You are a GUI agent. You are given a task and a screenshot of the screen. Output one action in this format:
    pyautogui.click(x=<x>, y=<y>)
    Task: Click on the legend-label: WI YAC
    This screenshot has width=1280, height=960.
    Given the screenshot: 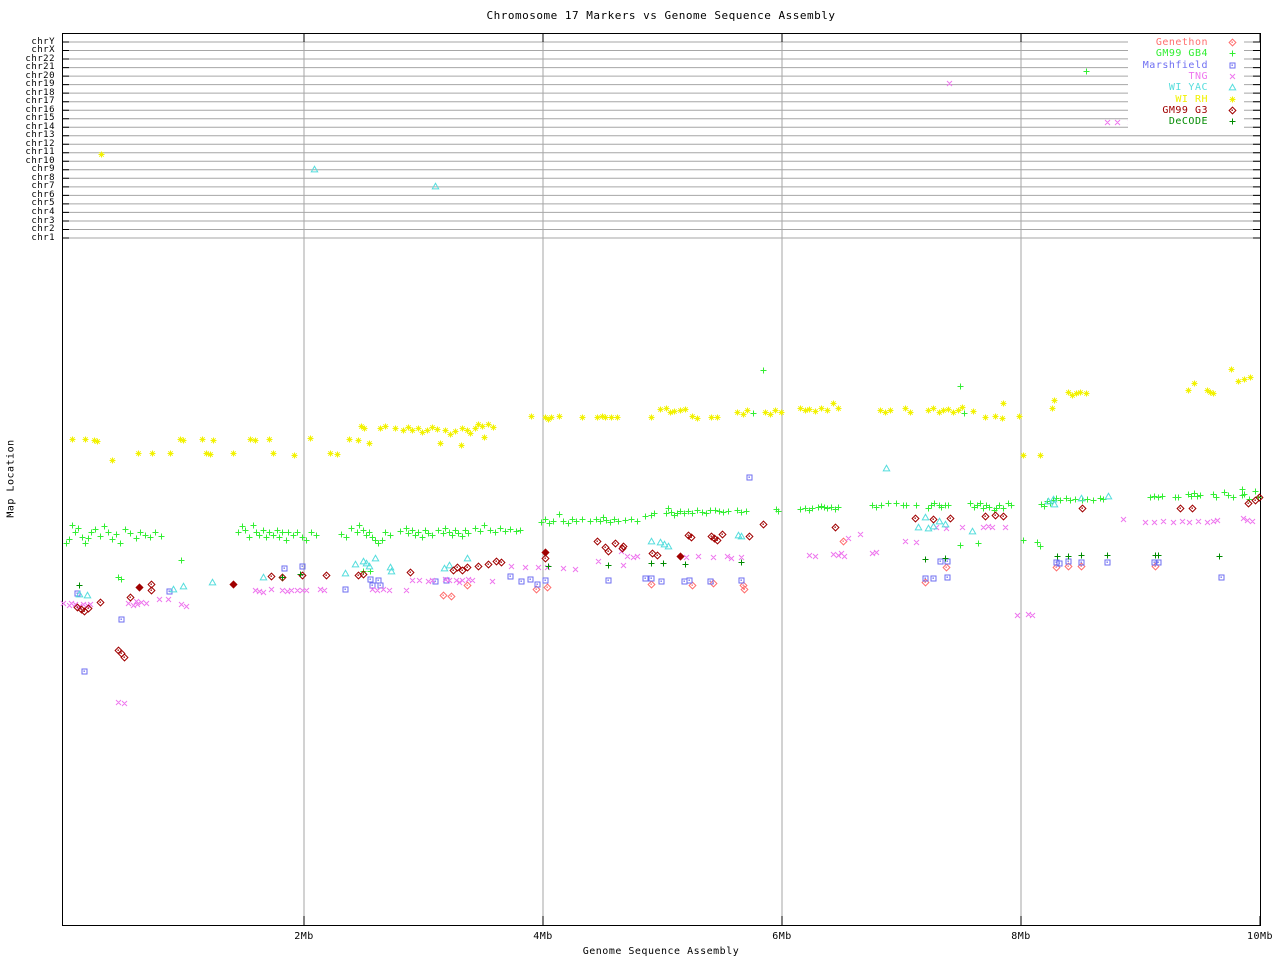 What is the action you would take?
    pyautogui.click(x=1188, y=88)
    